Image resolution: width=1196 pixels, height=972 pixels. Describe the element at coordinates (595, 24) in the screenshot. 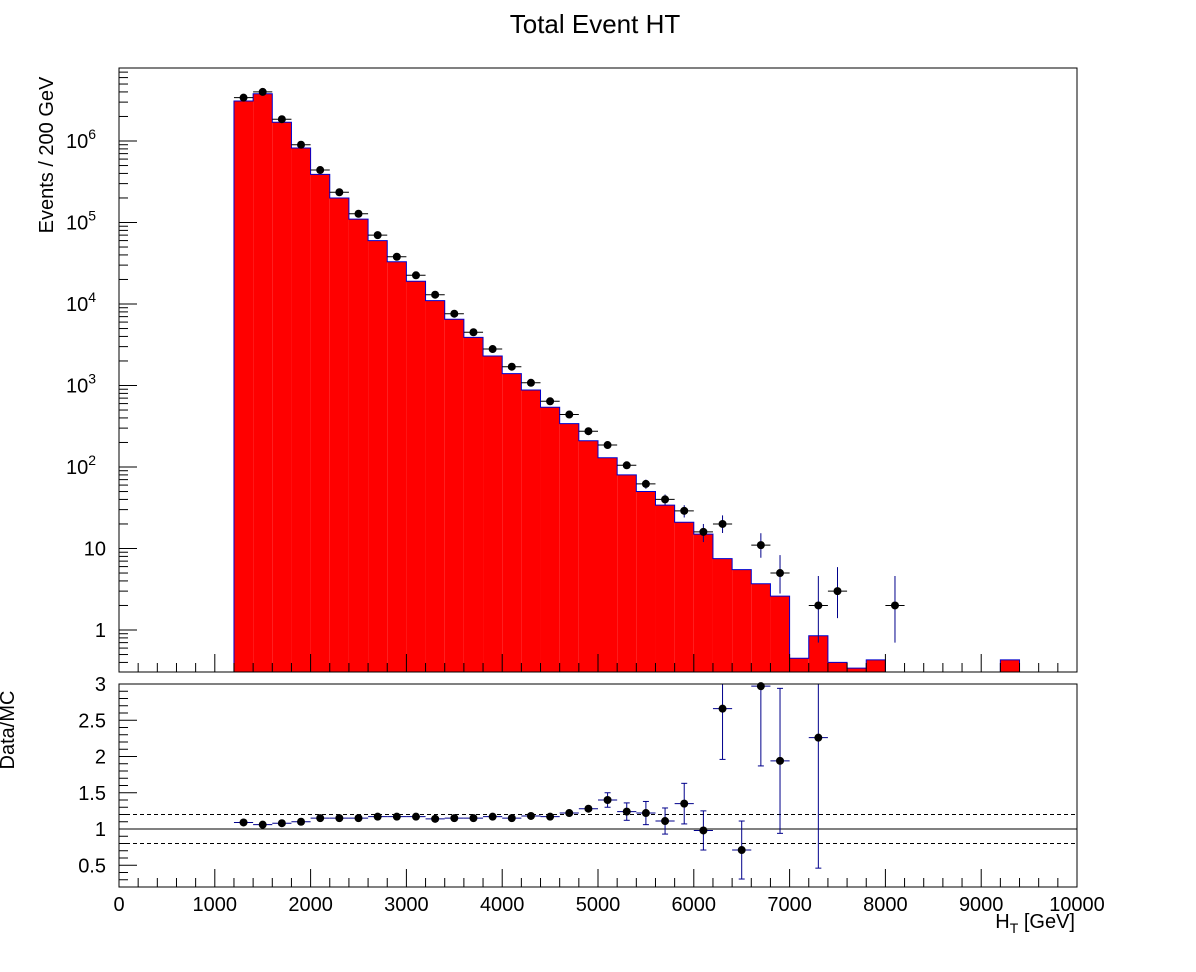

I see `chart-title: Total Event HT` at that location.